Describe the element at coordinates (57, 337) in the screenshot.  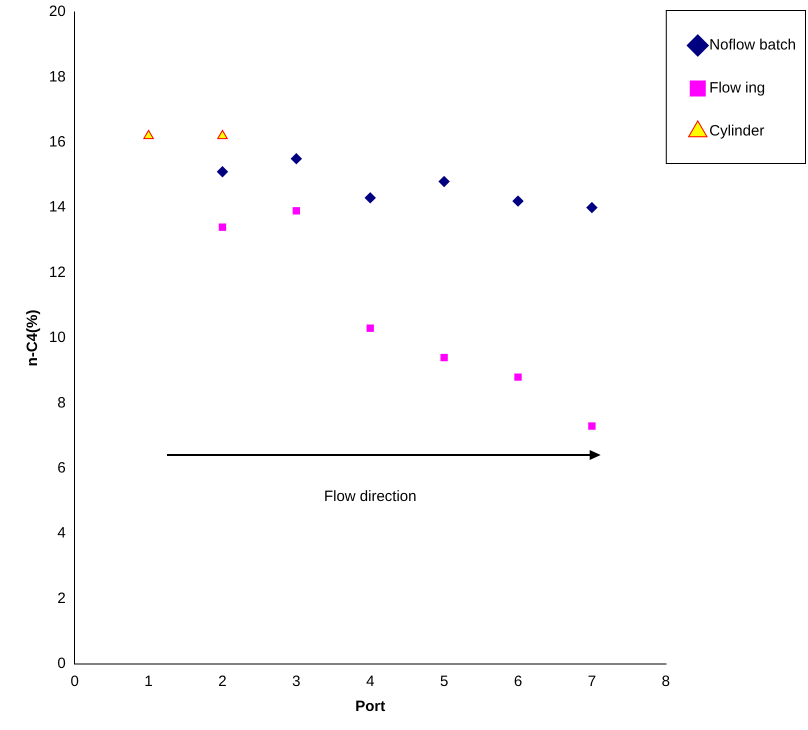
I see `y-tick-label: 10` at that location.